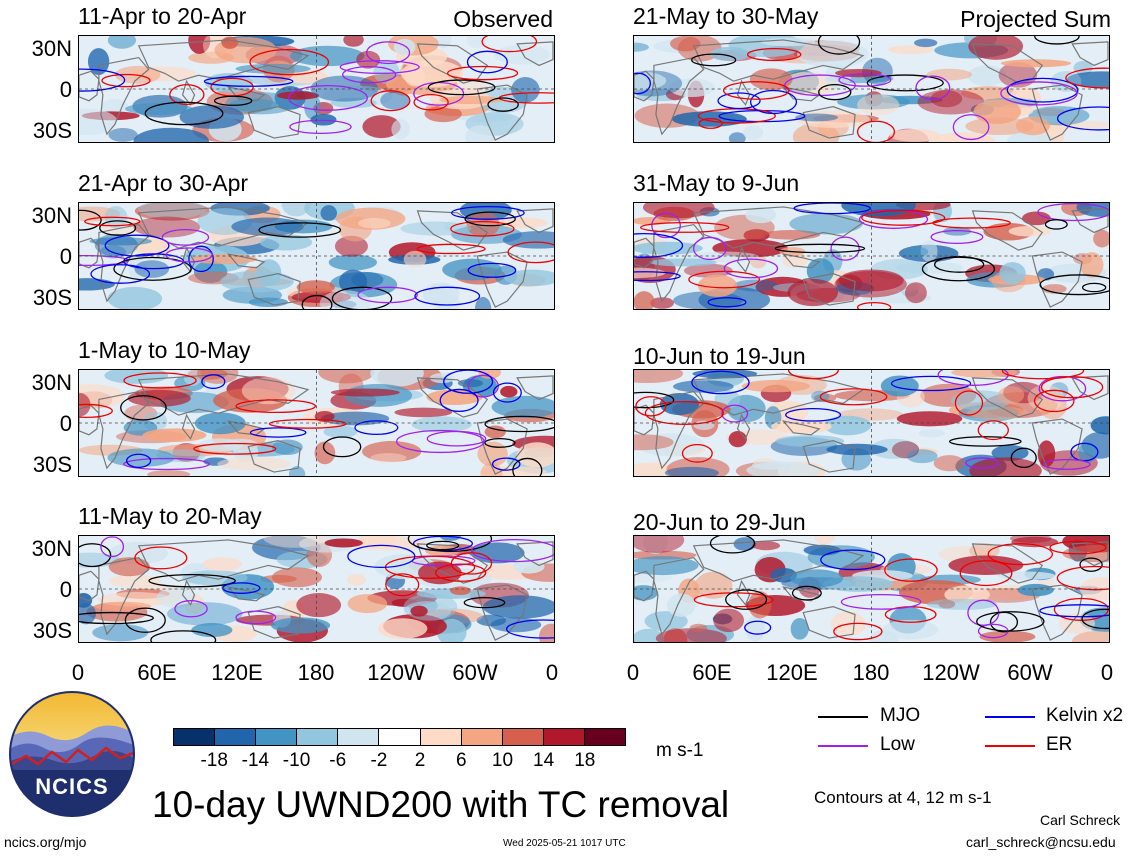  I want to click on timestamp: Wed 2025-05-21 1017 UTC, so click(564, 843).